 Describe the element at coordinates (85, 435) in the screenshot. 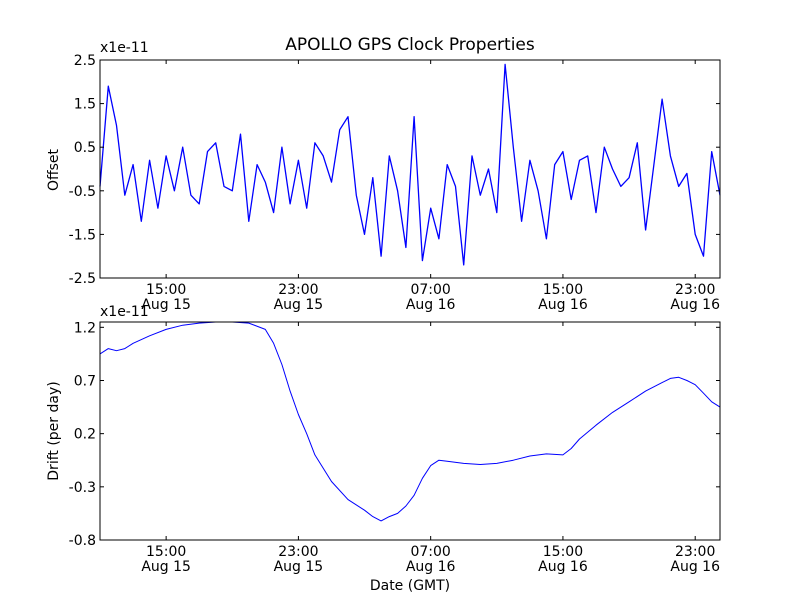

I see `ytick-label-1-2: 0.2` at that location.